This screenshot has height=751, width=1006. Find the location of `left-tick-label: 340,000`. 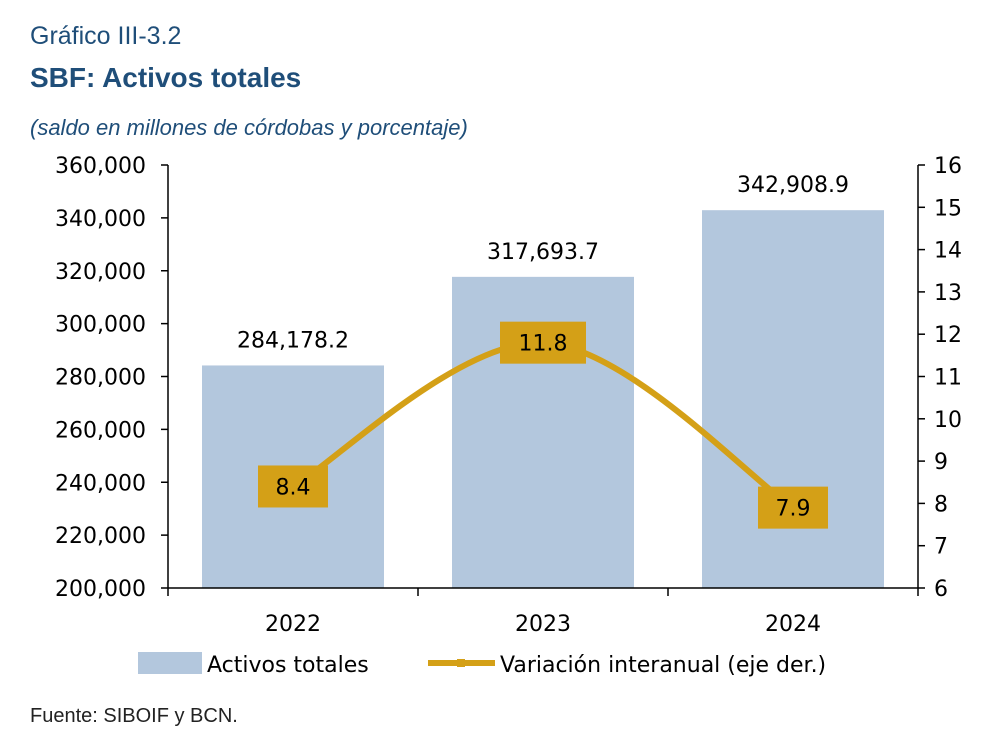

left-tick-label: 340,000 is located at coordinates (100, 219).